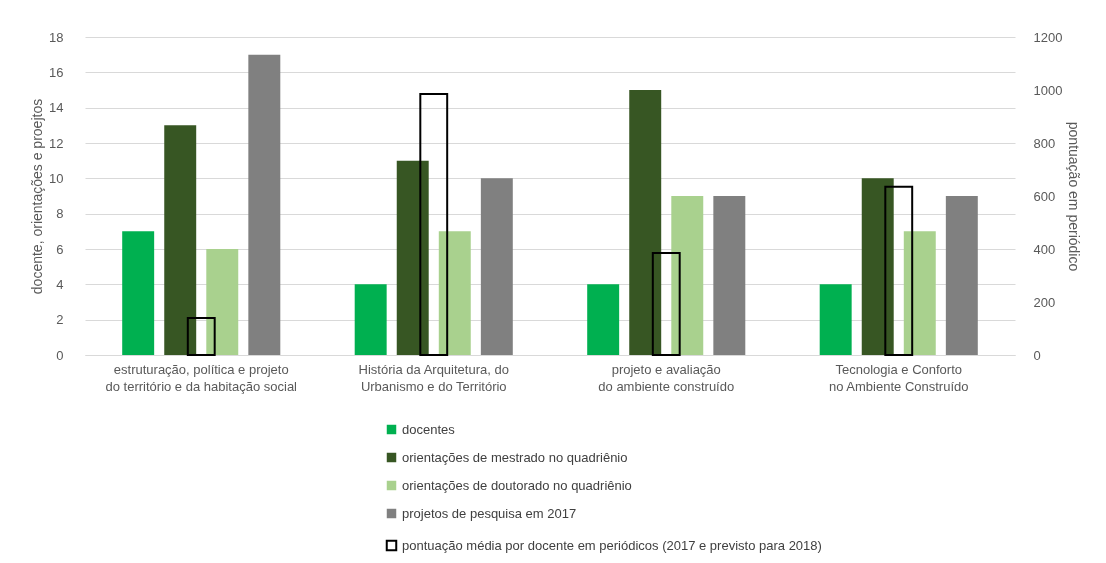 Image resolution: width=1106 pixels, height=563 pixels. Describe the element at coordinates (489, 513) in the screenshot. I see `legend-label: projetos de pesquisa em 2017` at that location.